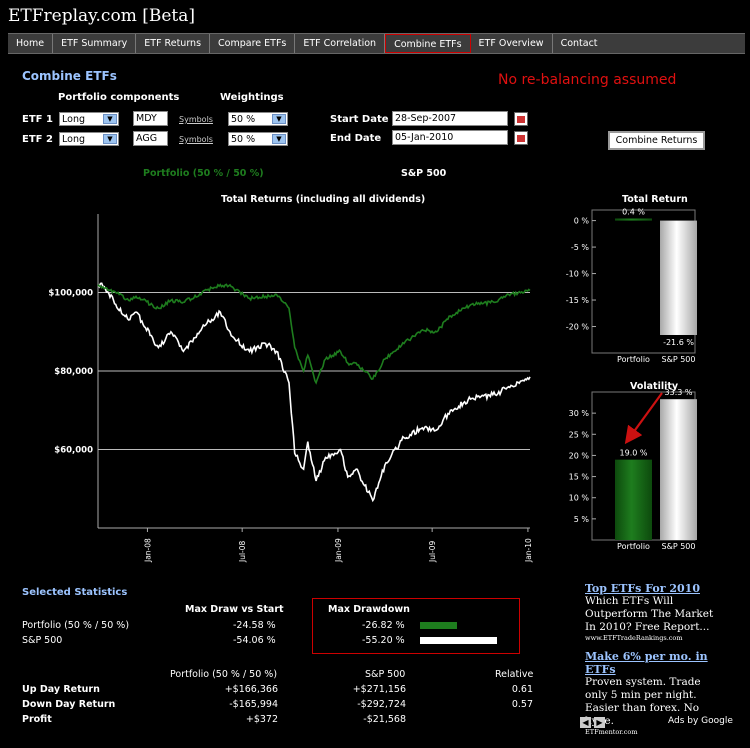 The height and width of the screenshot is (748, 750). I want to click on stat-row-name: S&P 500, so click(42, 640).